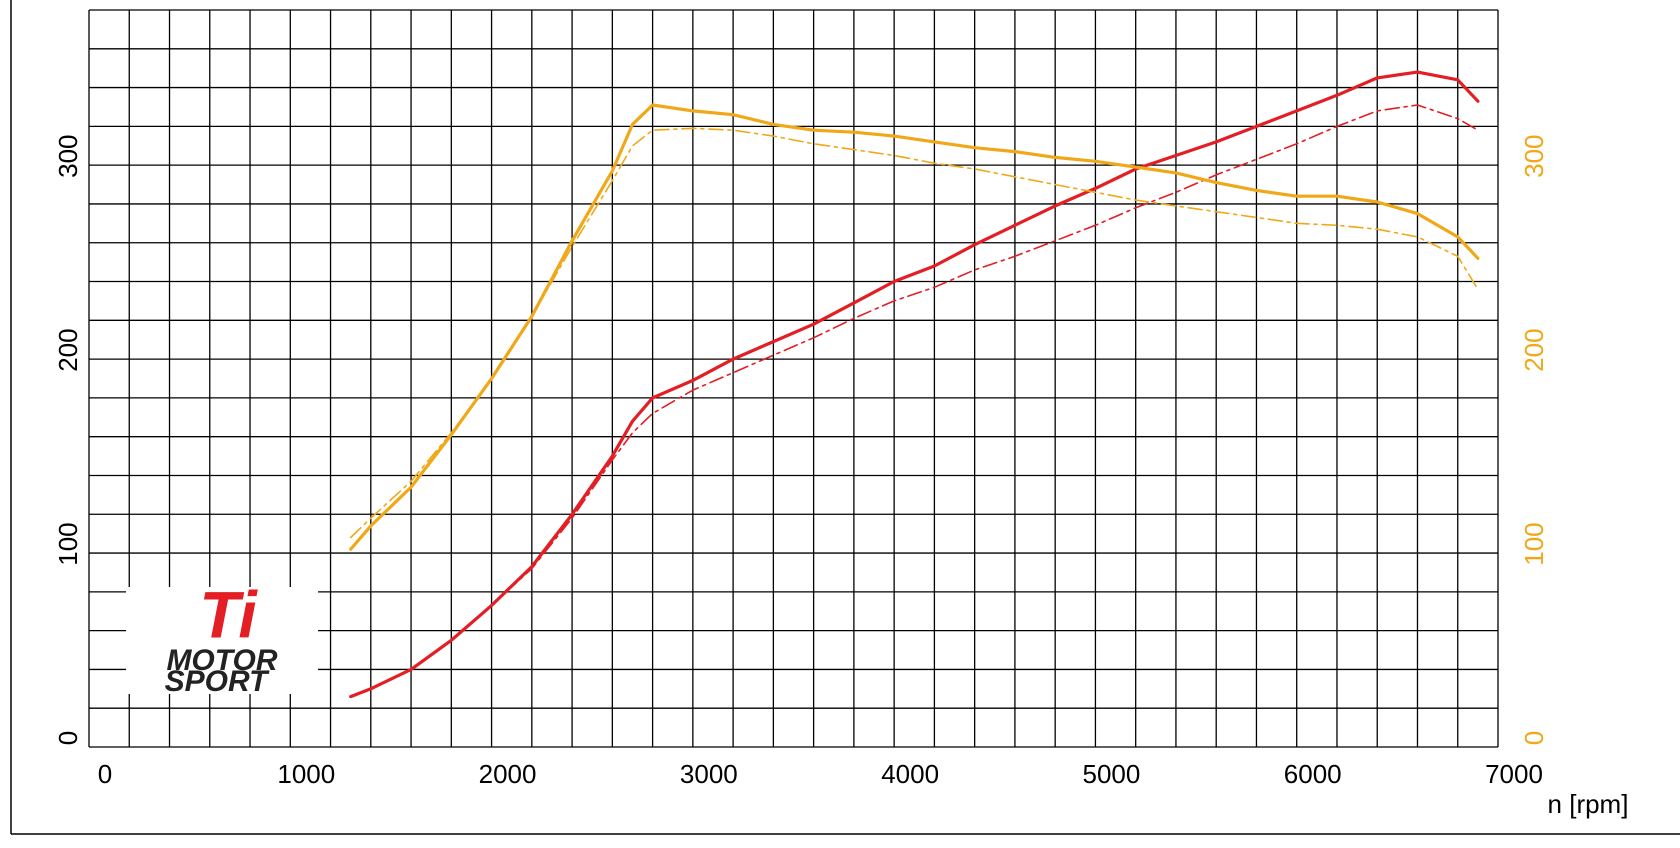  What do you see at coordinates (1534, 738) in the screenshot?
I see `y2-tick-label: 0` at bounding box center [1534, 738].